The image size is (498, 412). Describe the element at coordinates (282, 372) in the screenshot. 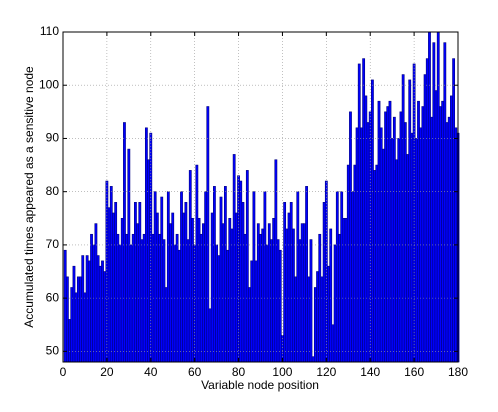

I see `x-tick-label: 100` at that location.